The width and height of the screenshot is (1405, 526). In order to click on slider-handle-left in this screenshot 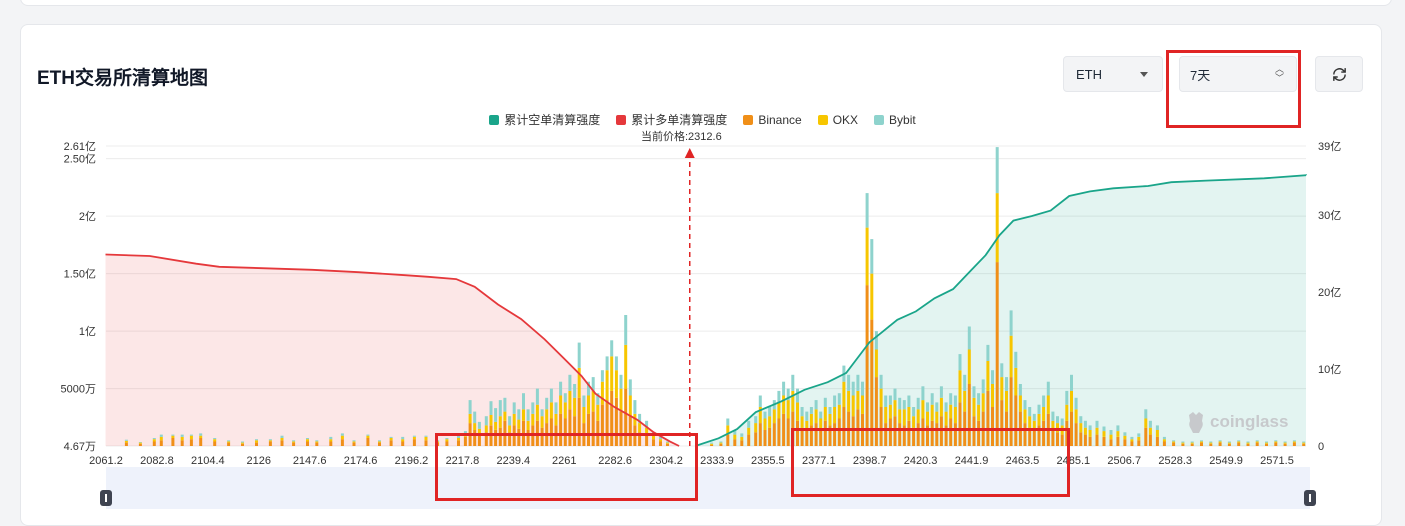, I will do `click(106, 498)`.